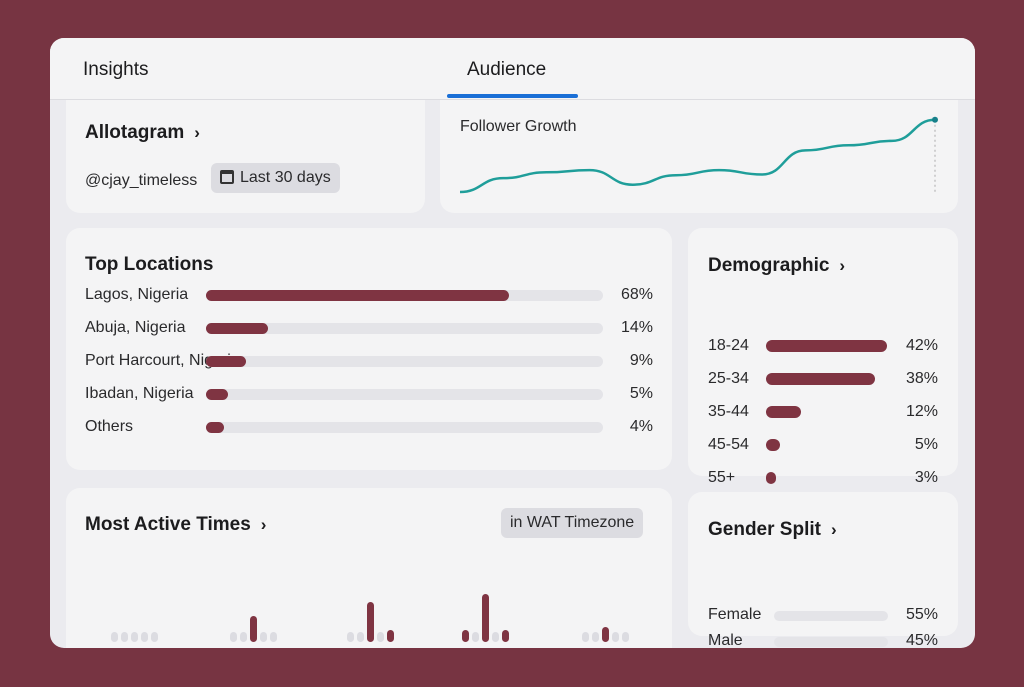 This screenshot has height=687, width=1024. Describe the element at coordinates (921, 614) in the screenshot. I see `gender-percent: 55%` at that location.